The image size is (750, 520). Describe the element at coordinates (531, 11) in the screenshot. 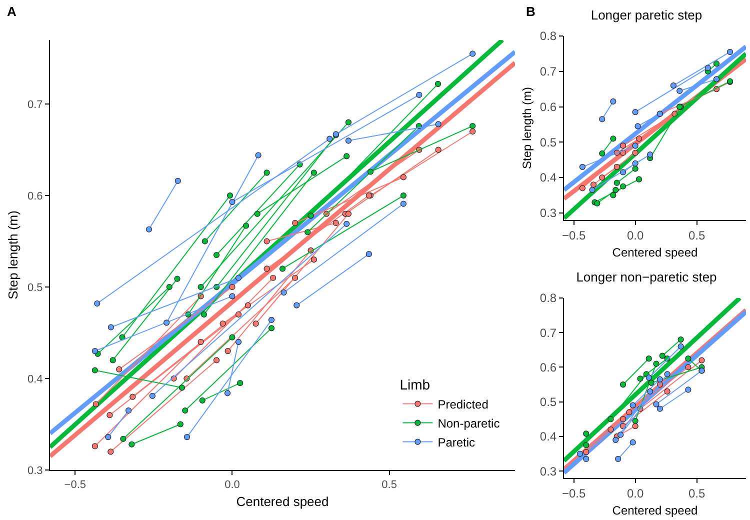

I see `text: B` at that location.